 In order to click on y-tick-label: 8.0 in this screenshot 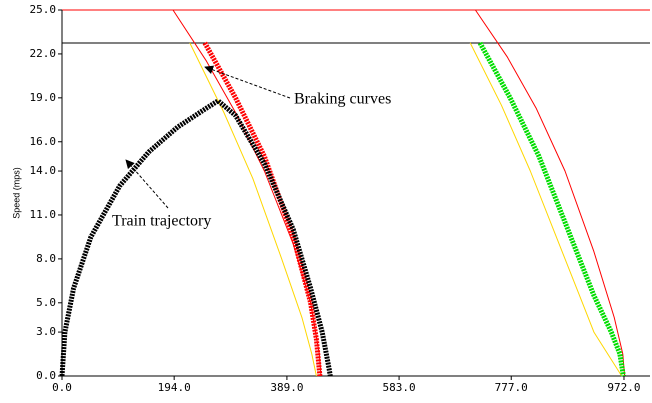, I will do `click(46, 258)`.